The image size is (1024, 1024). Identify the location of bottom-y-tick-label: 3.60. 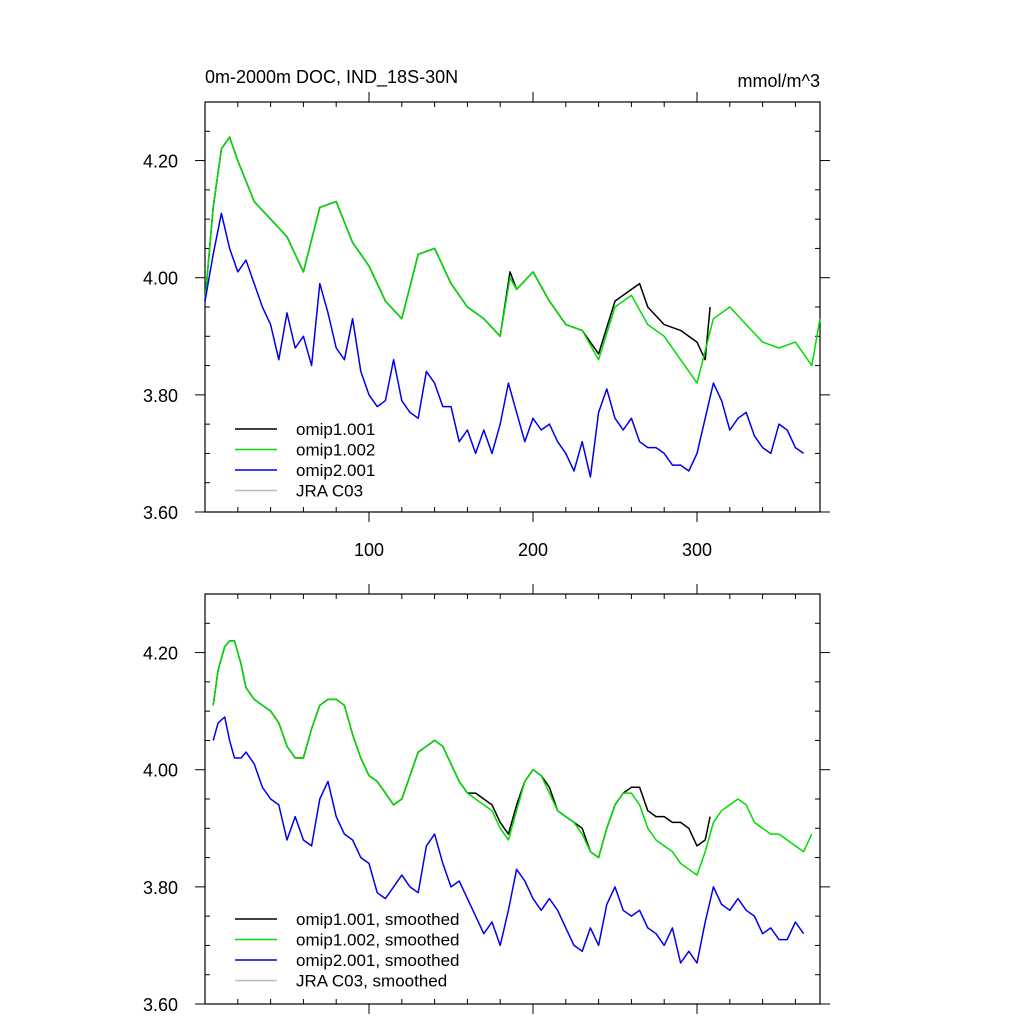
(160, 1005).